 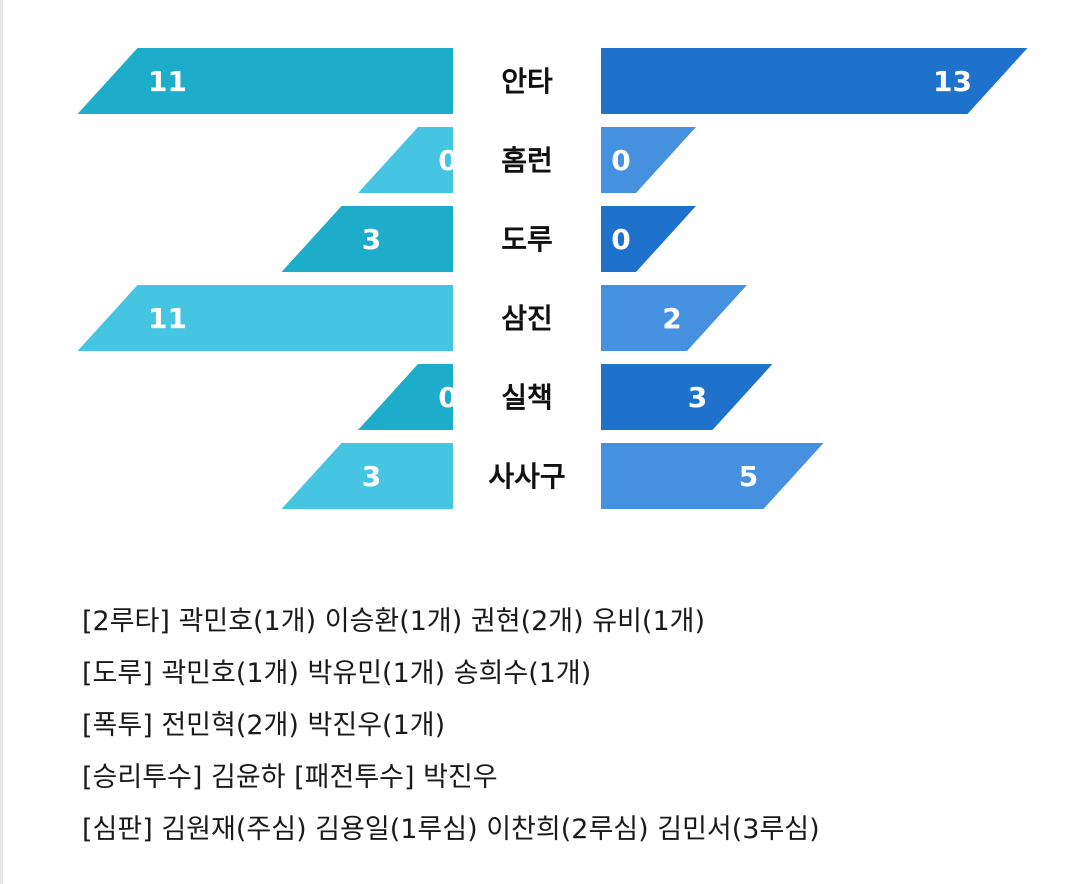 What do you see at coordinates (167, 81) in the screenshot?
I see `left-value-label-0: 11` at bounding box center [167, 81].